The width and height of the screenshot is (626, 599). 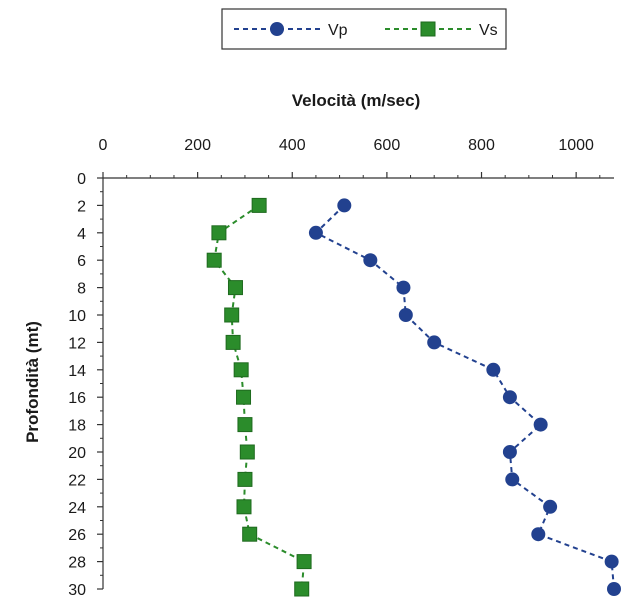 I want to click on y-tick-label: 4, so click(x=81, y=234).